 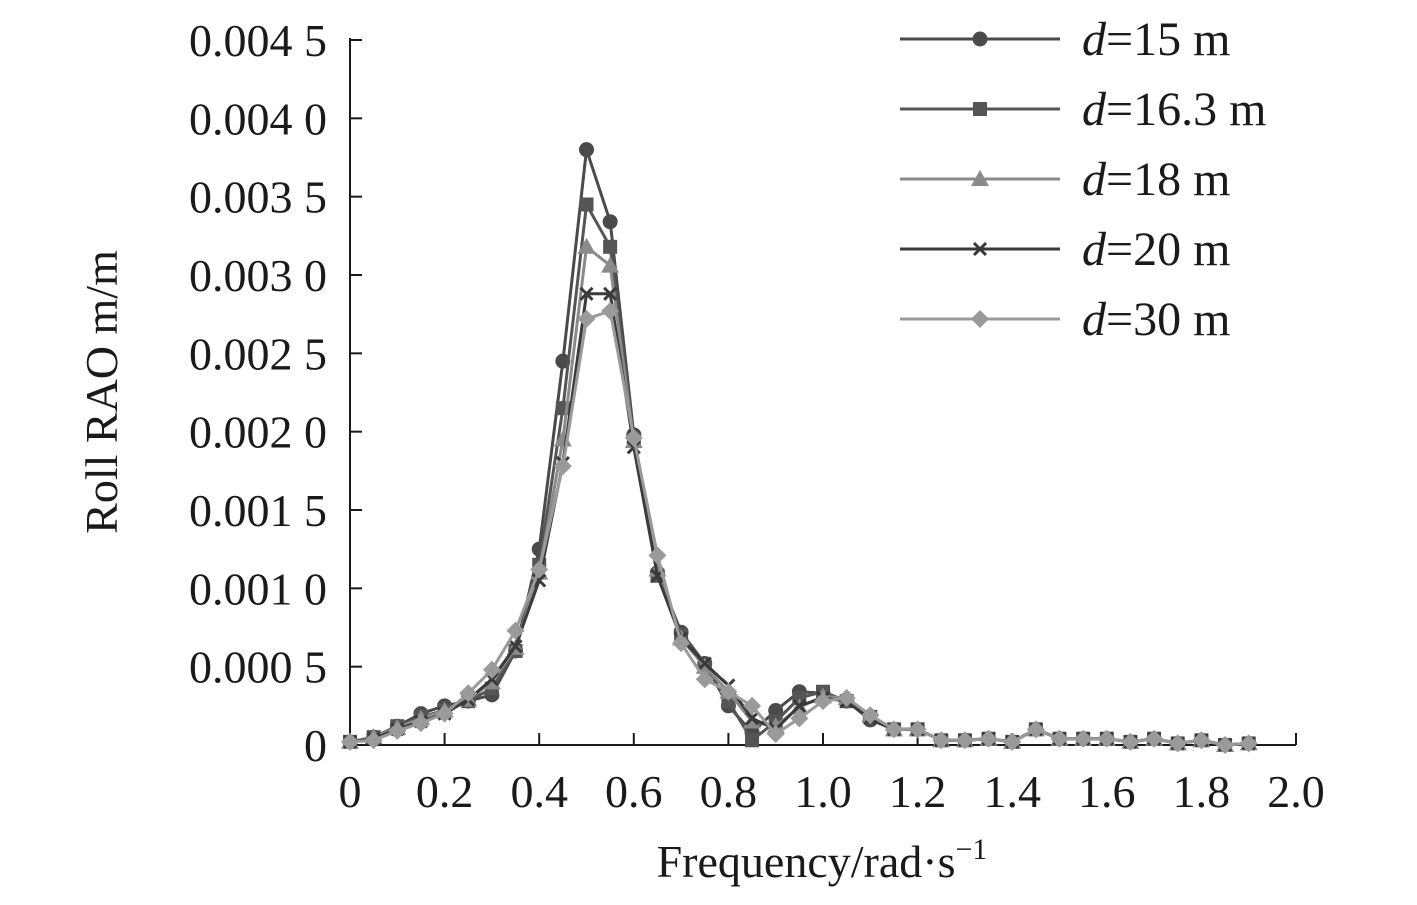 I want to click on legend-item: d=20 m, so click(x=1065, y=249).